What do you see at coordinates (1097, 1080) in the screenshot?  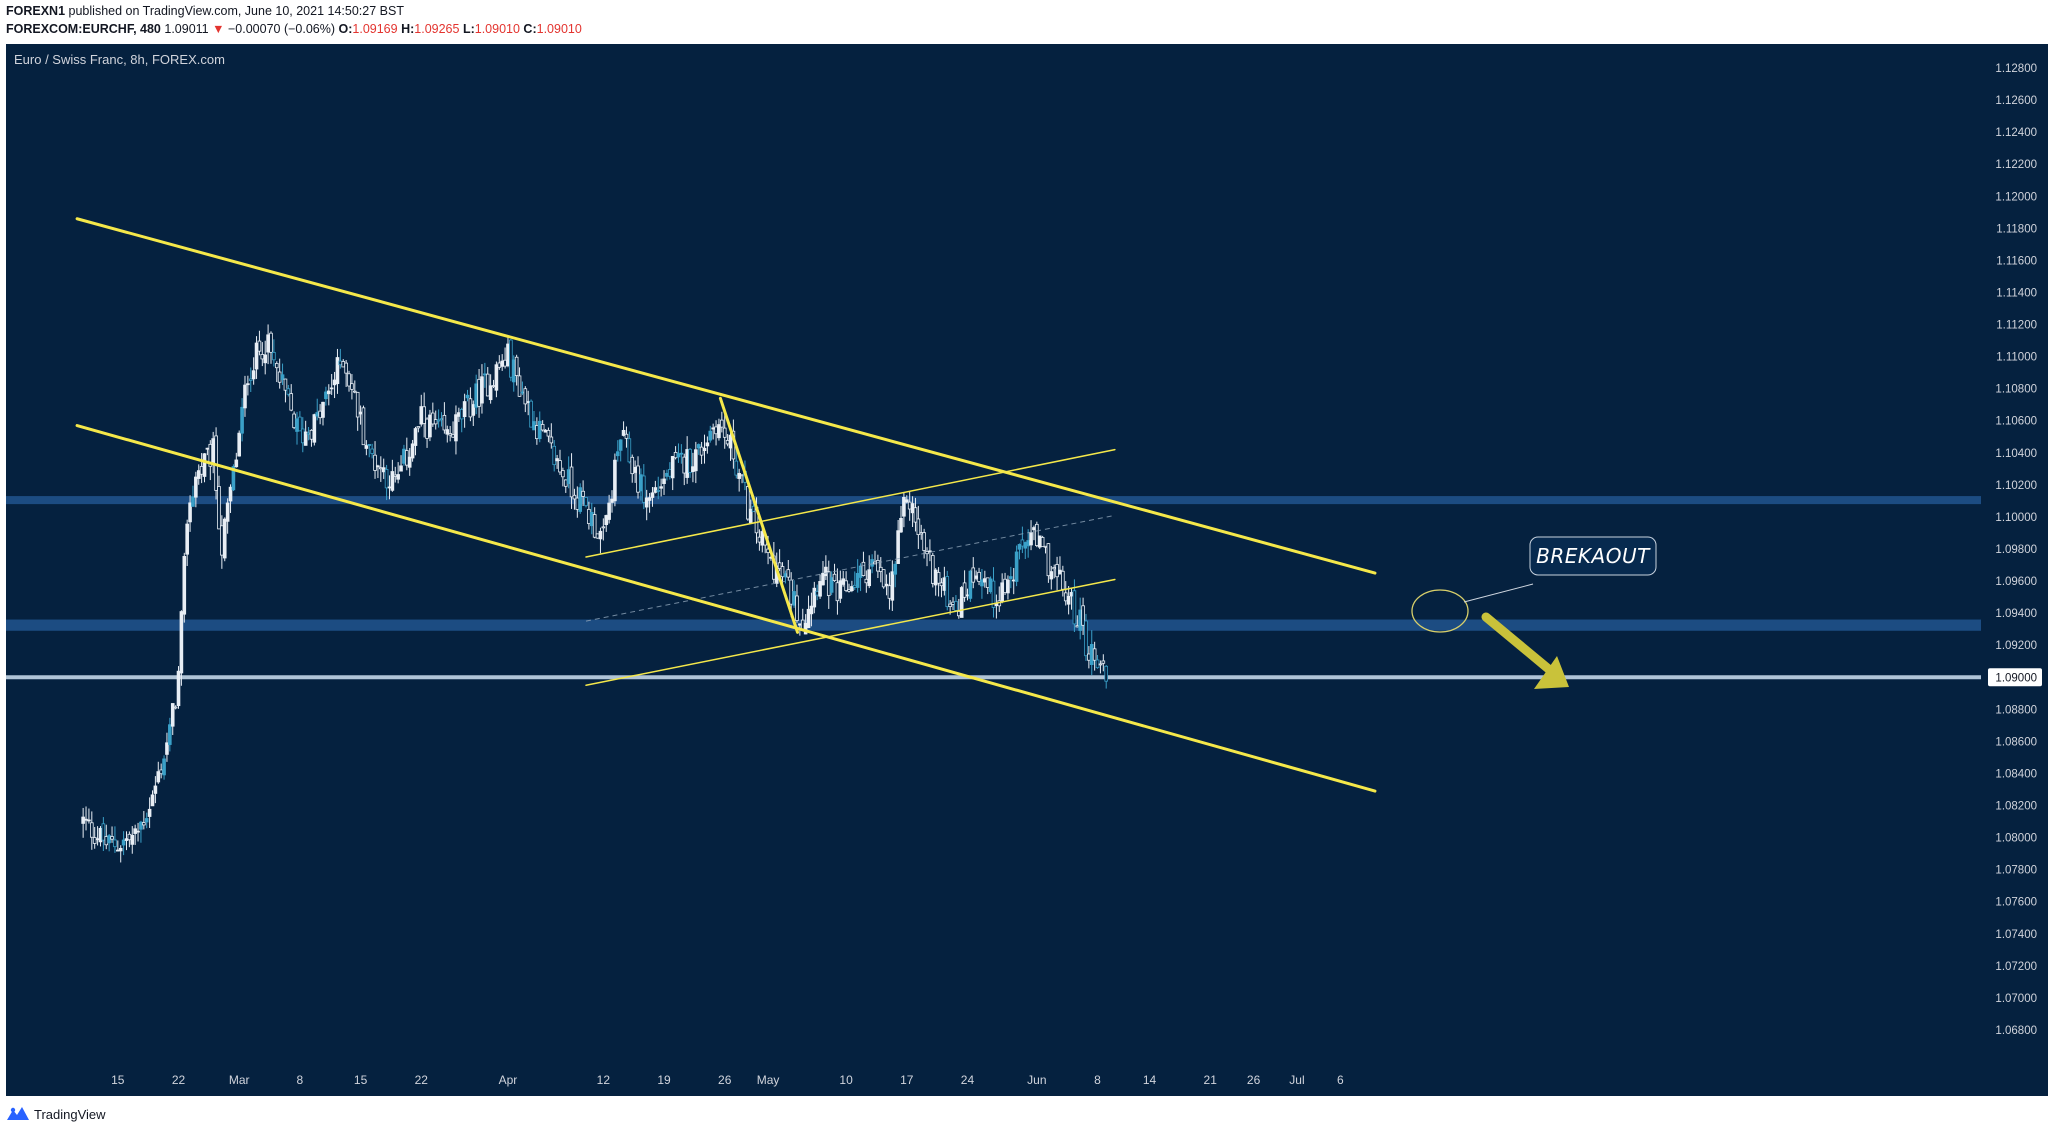 I see `x-tick-label: 8` at bounding box center [1097, 1080].